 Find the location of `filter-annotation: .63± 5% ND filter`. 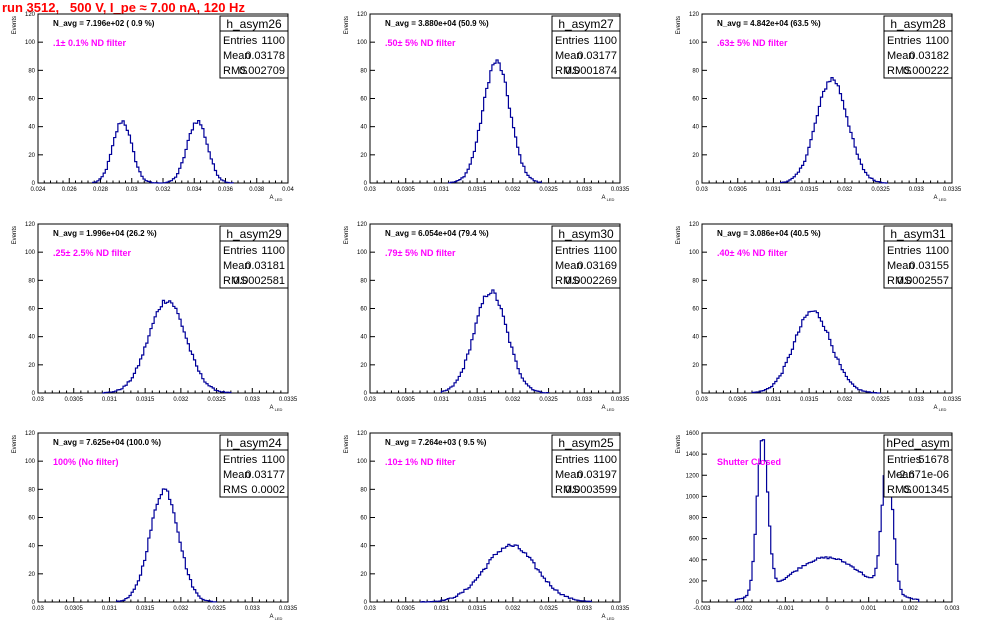

filter-annotation: .63± 5% ND filter is located at coordinates (752, 43).